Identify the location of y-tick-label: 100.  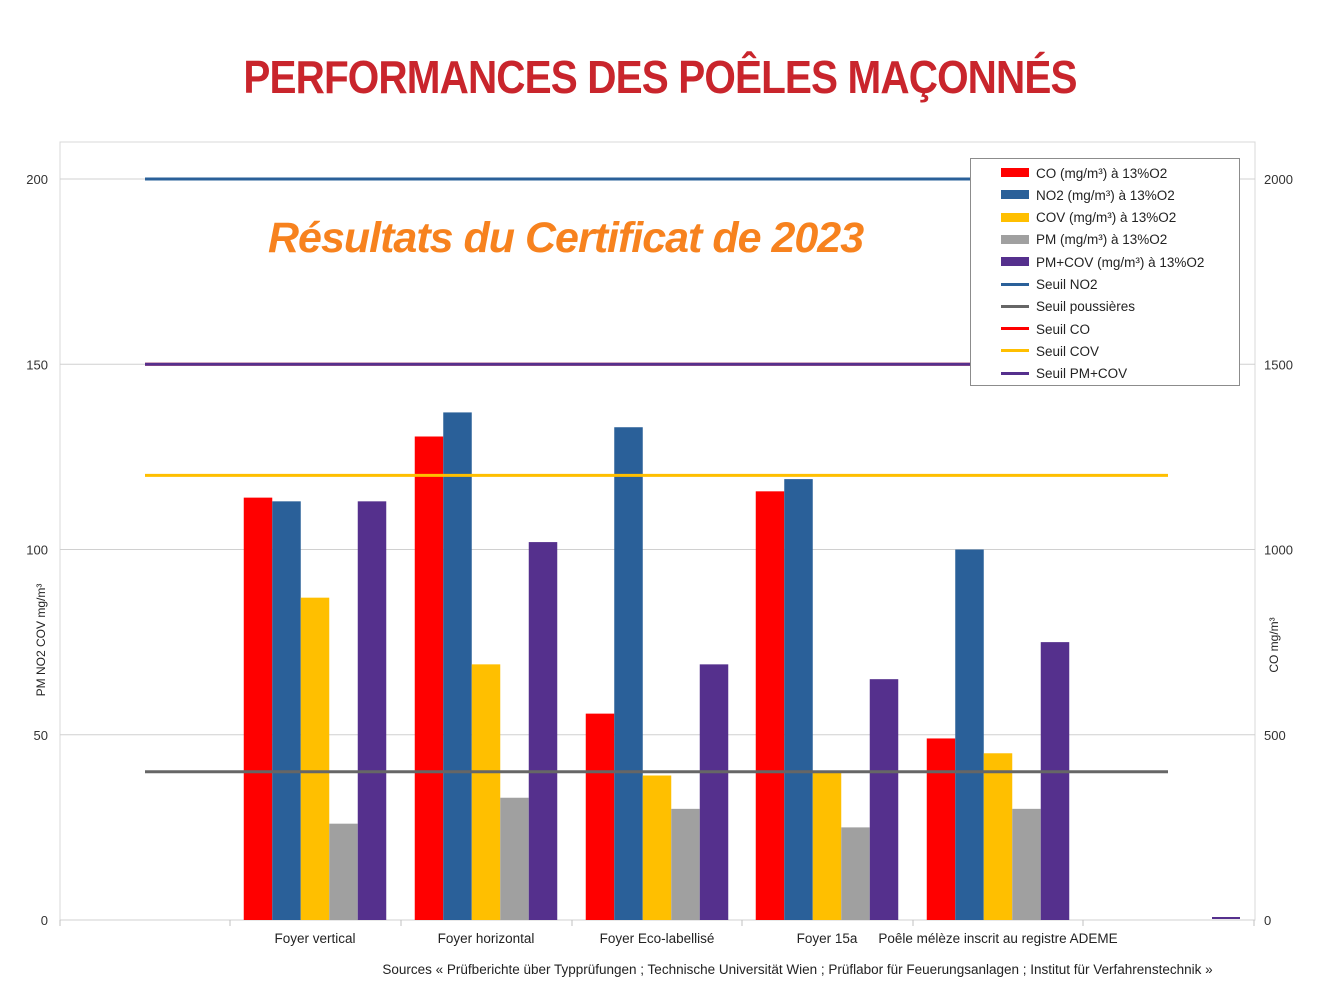
(37, 550).